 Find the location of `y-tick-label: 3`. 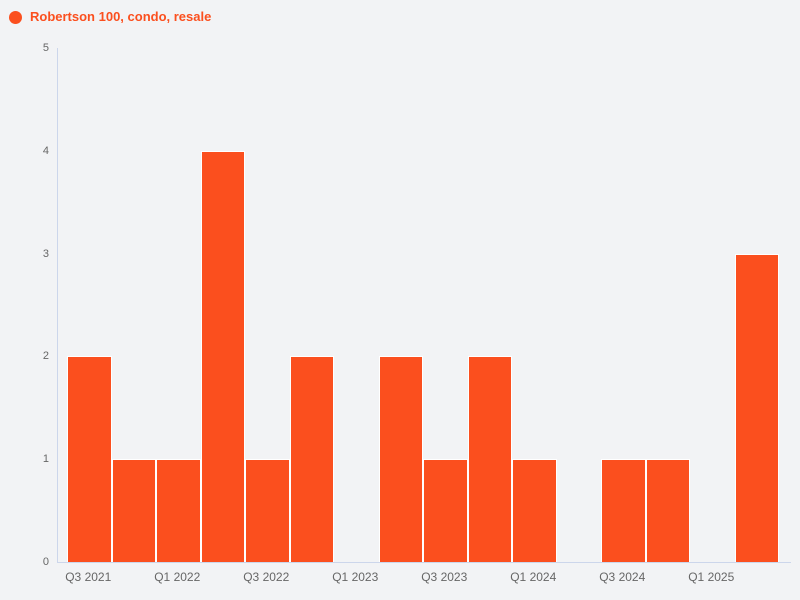

y-tick-label: 3 is located at coordinates (45, 253).